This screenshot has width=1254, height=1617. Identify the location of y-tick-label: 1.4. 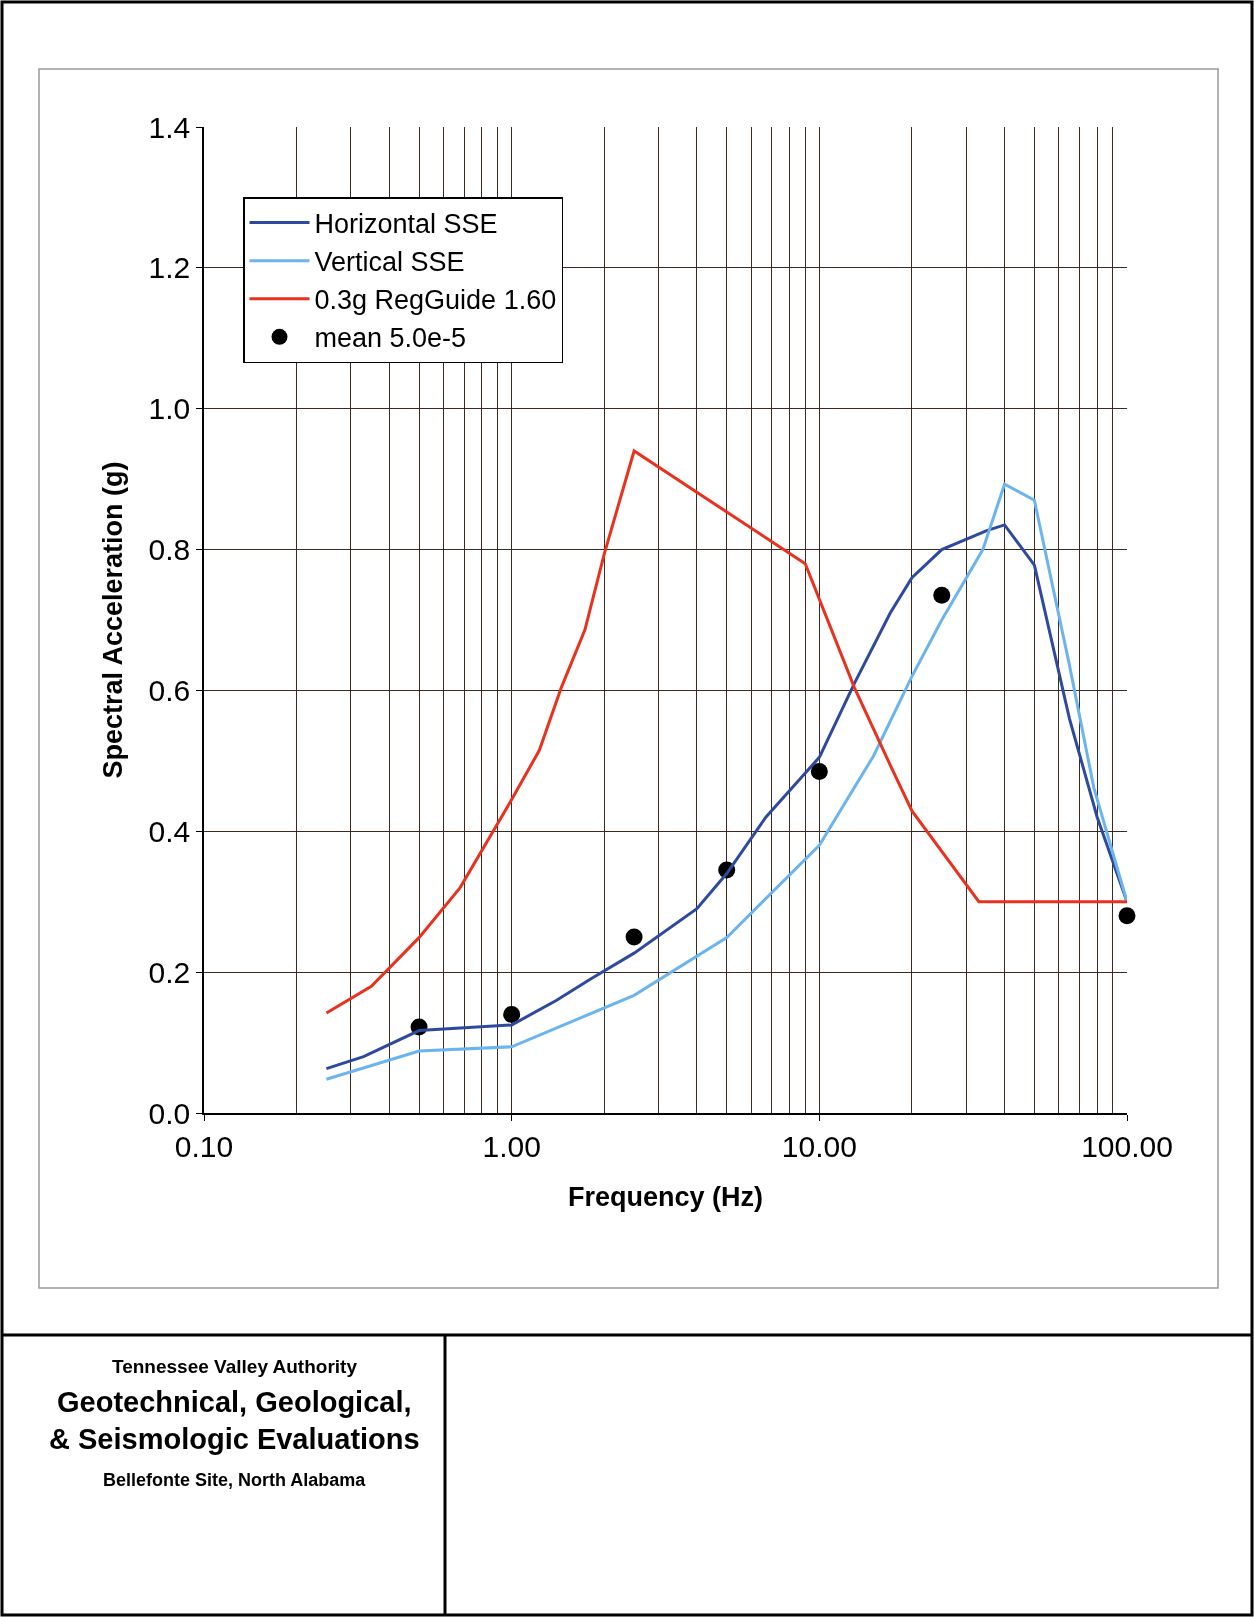
(169, 127).